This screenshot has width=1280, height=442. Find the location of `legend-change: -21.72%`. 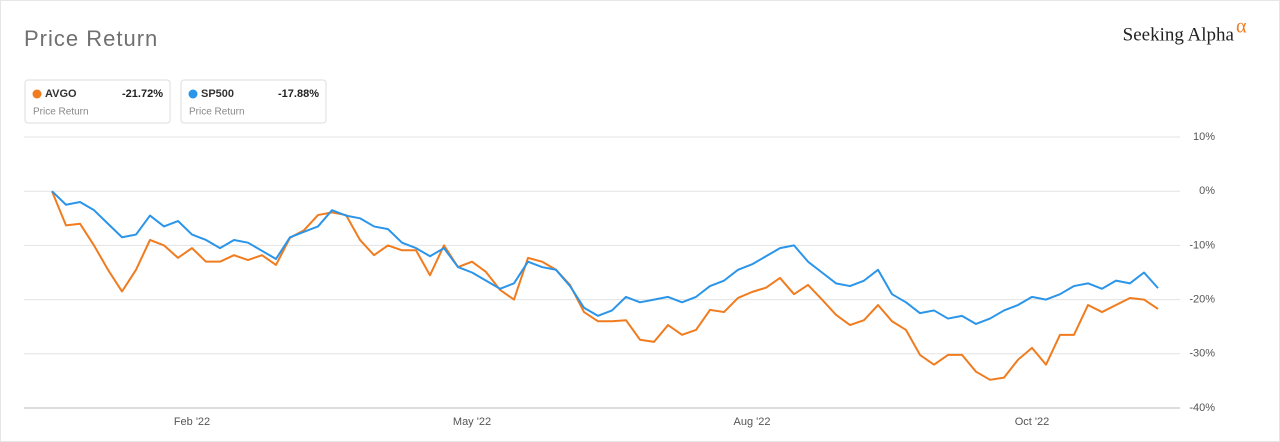

legend-change: -21.72% is located at coordinates (142, 94).